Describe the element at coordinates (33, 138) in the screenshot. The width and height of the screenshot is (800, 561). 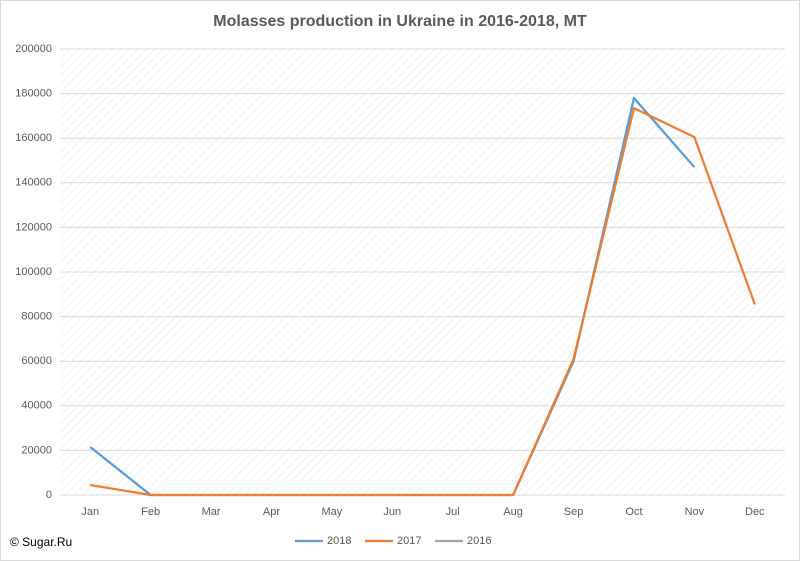
I see `y-tick-label: 160000` at that location.